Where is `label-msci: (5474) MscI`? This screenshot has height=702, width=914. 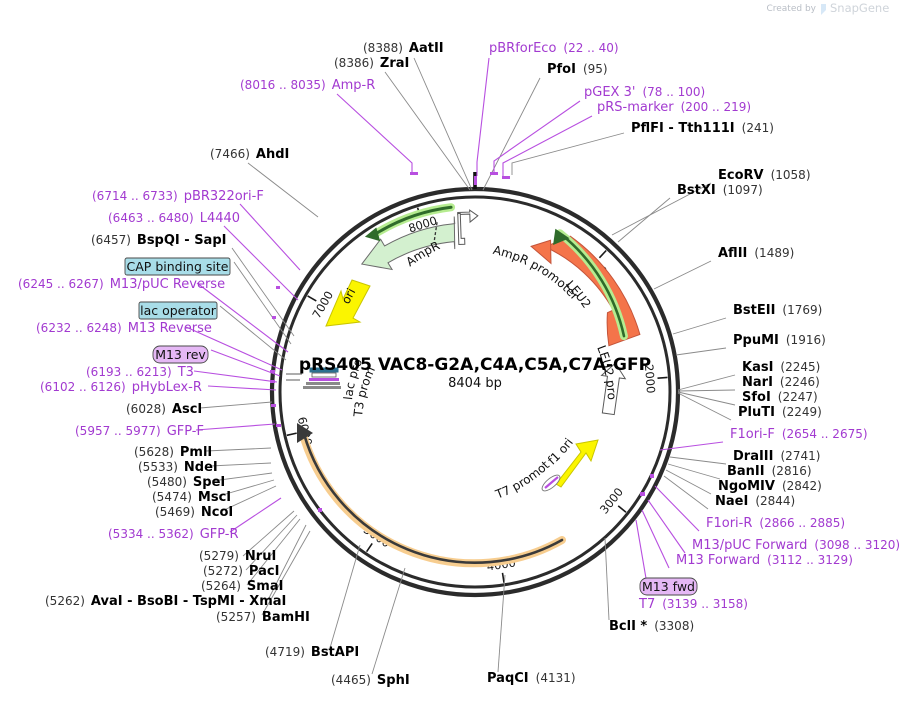 label-msci: (5474) MscI is located at coordinates (191, 497).